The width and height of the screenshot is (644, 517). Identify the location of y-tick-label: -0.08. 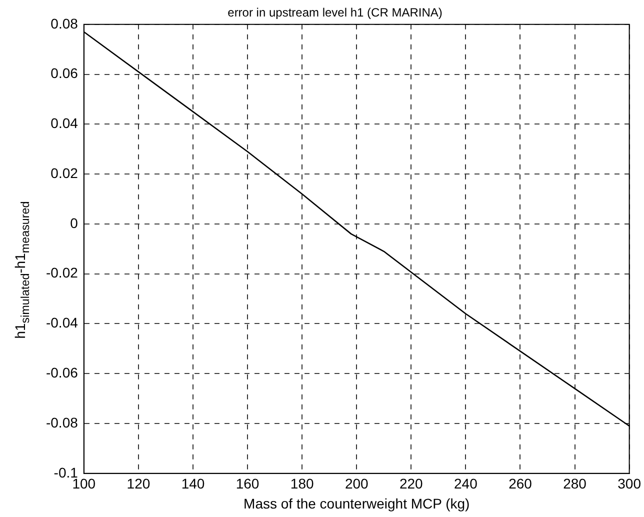
(62, 422).